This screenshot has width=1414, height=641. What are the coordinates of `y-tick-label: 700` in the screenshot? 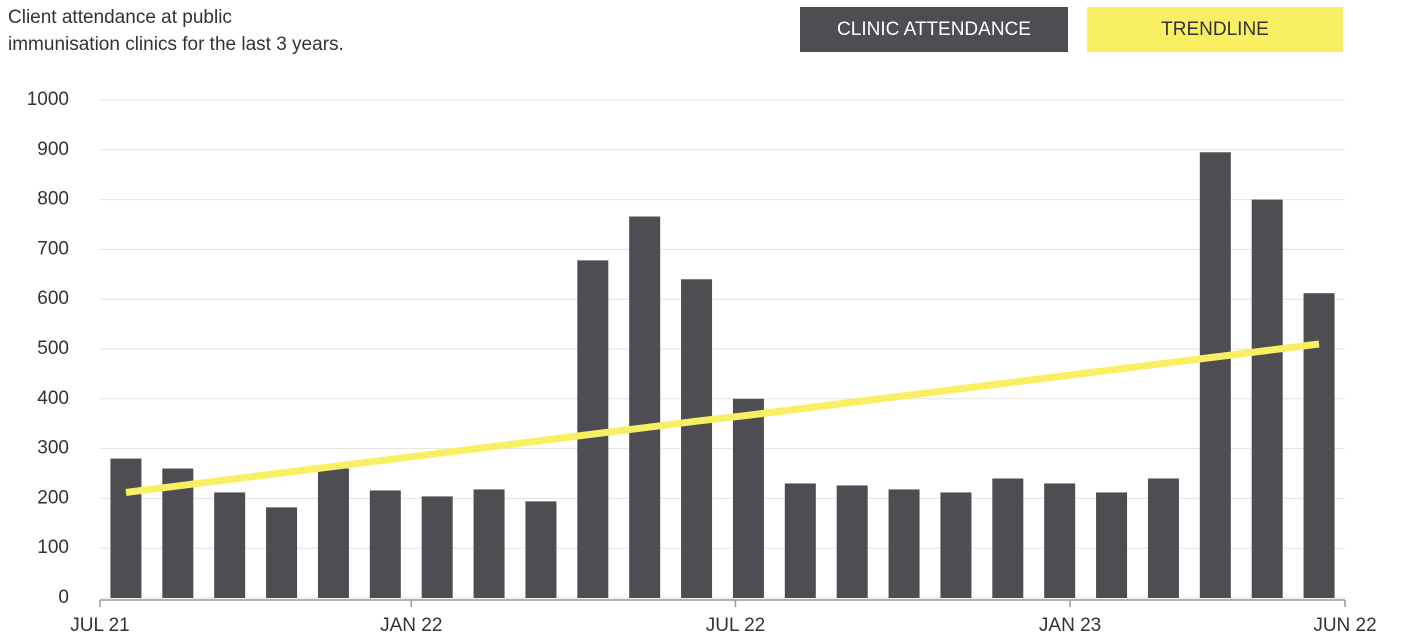 It's located at (53, 248).